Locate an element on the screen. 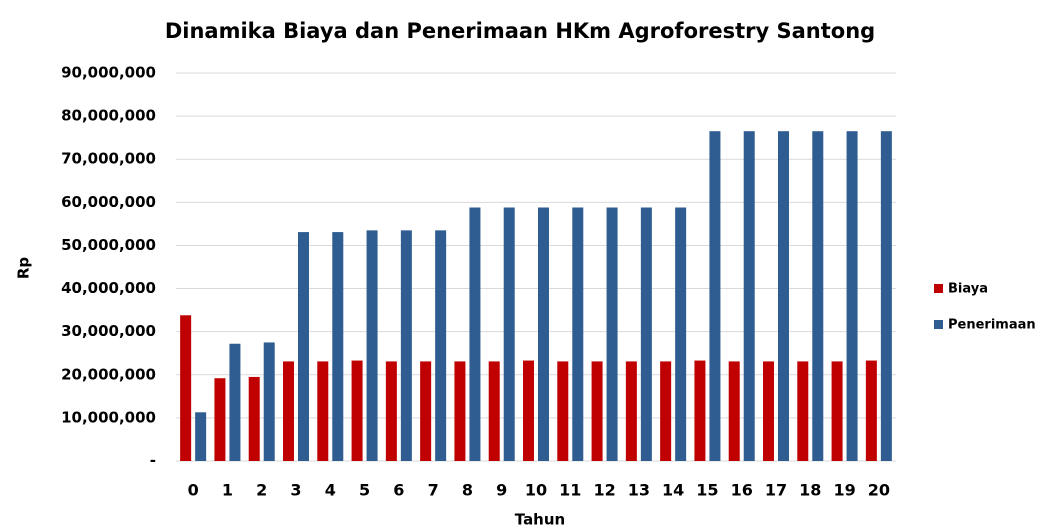  x-tick-label: 5 is located at coordinates (364, 490).